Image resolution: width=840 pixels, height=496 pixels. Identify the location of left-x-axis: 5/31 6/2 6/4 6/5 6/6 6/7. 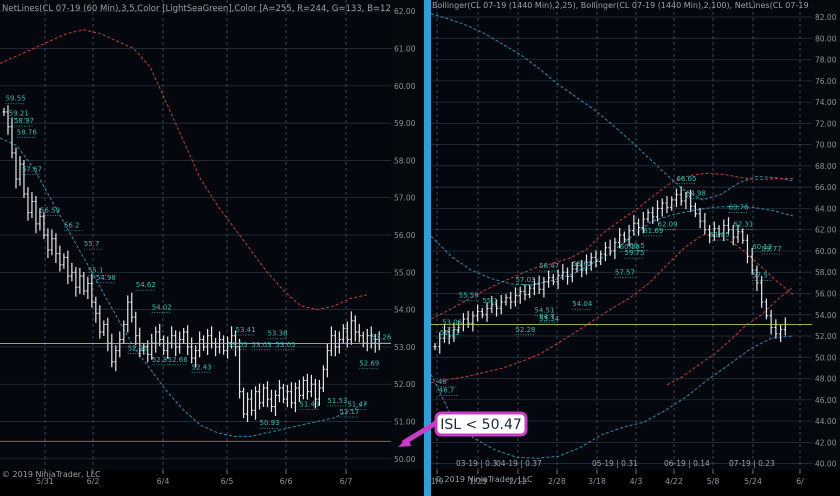
(194, 478).